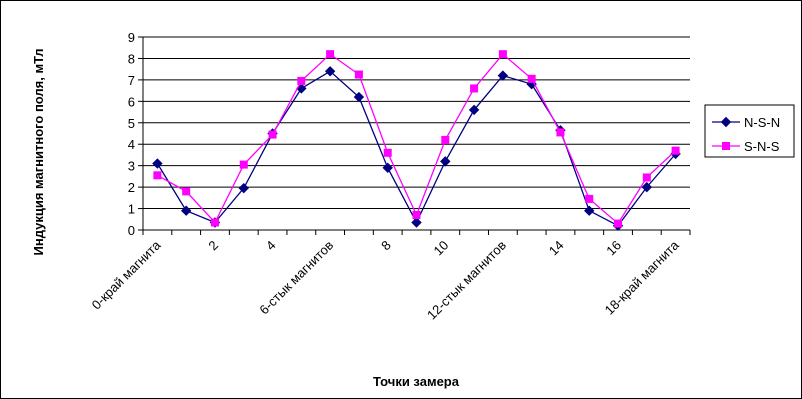 The height and width of the screenshot is (399, 802). Describe the element at coordinates (726, 122) in the screenshot. I see `legend-marker-N-S-N` at that location.